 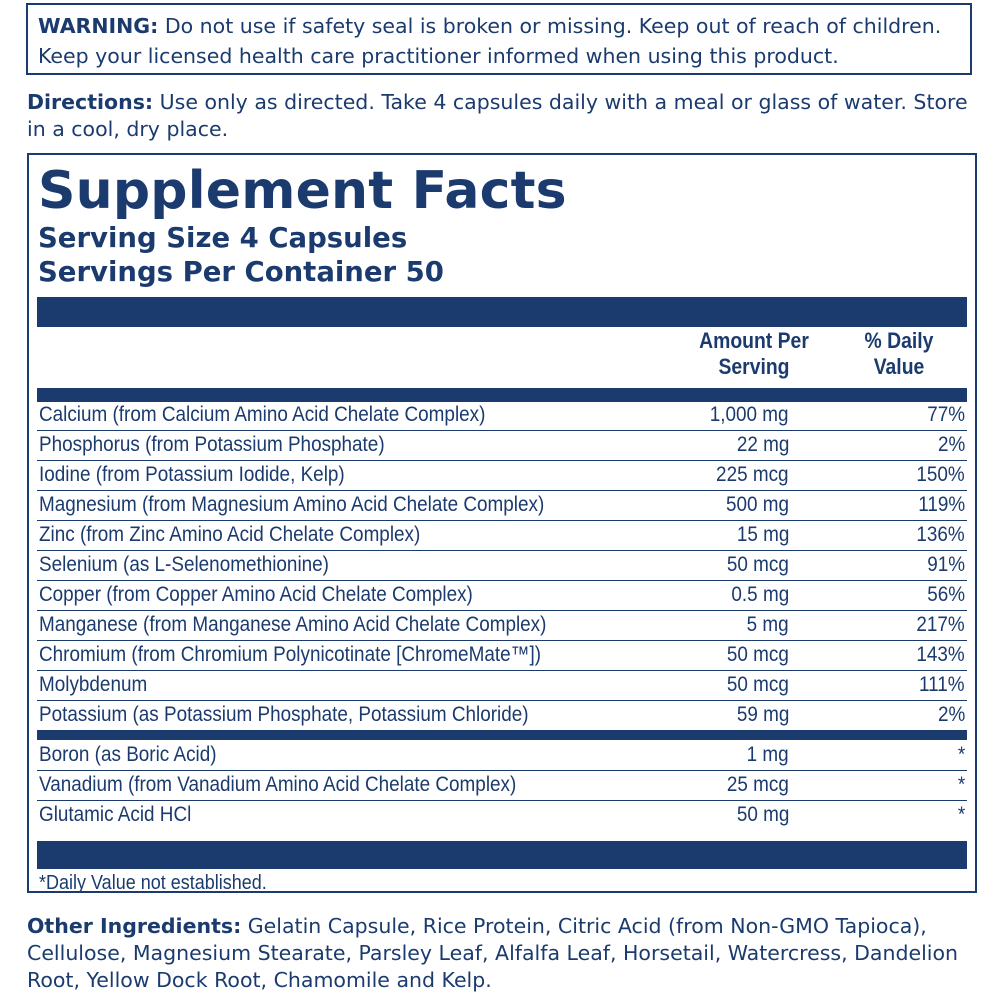 I want to click on nutrient-amount: 225 mcg, so click(x=752, y=474).